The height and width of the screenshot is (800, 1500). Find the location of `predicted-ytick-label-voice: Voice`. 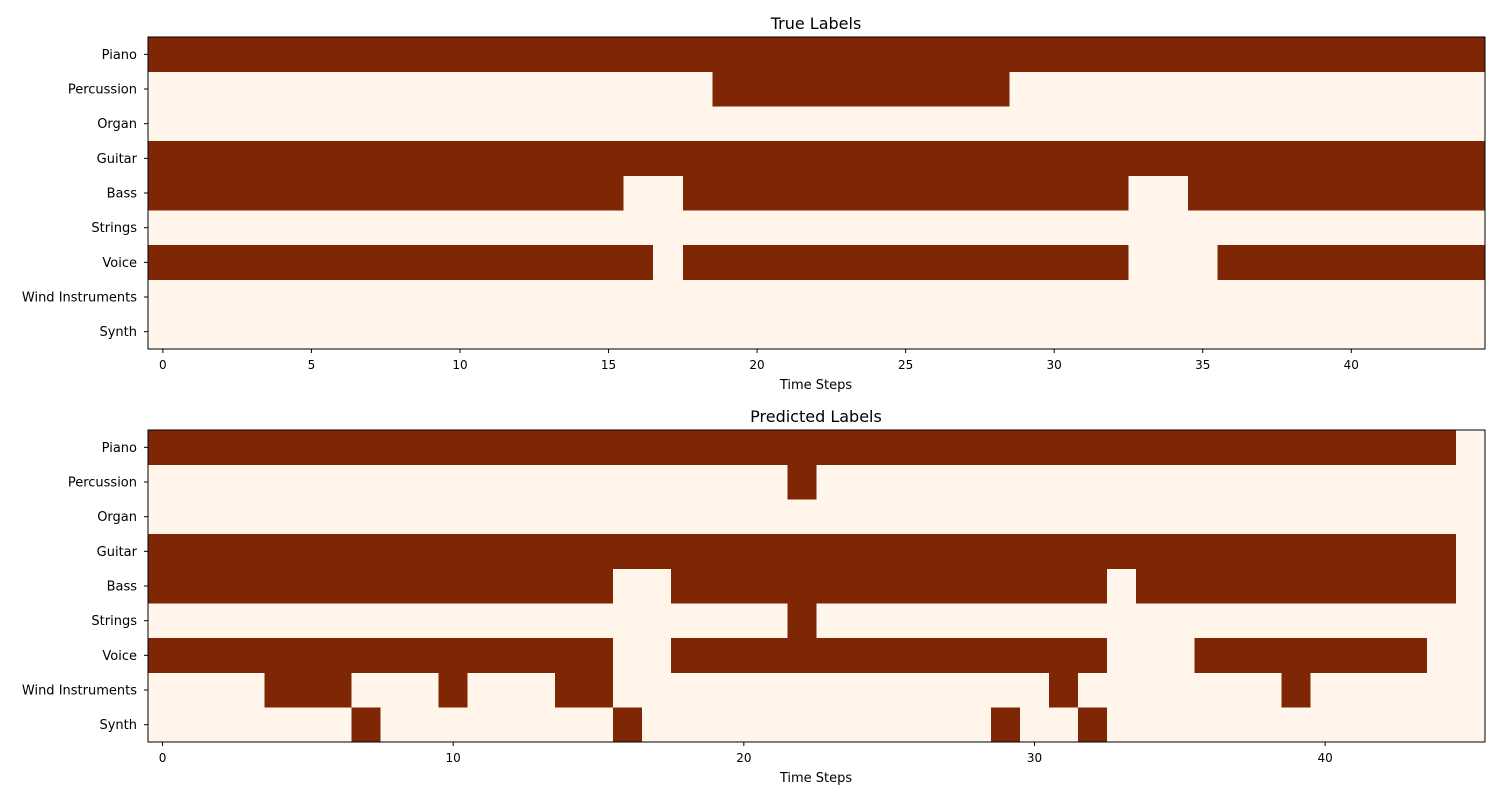

predicted-ytick-label-voice: Voice is located at coordinates (119, 656).